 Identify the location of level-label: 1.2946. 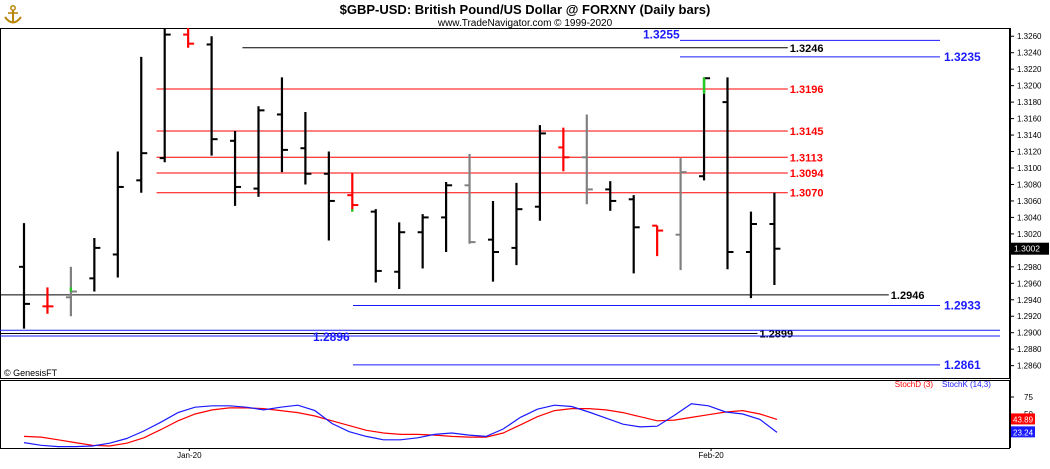
(908, 296).